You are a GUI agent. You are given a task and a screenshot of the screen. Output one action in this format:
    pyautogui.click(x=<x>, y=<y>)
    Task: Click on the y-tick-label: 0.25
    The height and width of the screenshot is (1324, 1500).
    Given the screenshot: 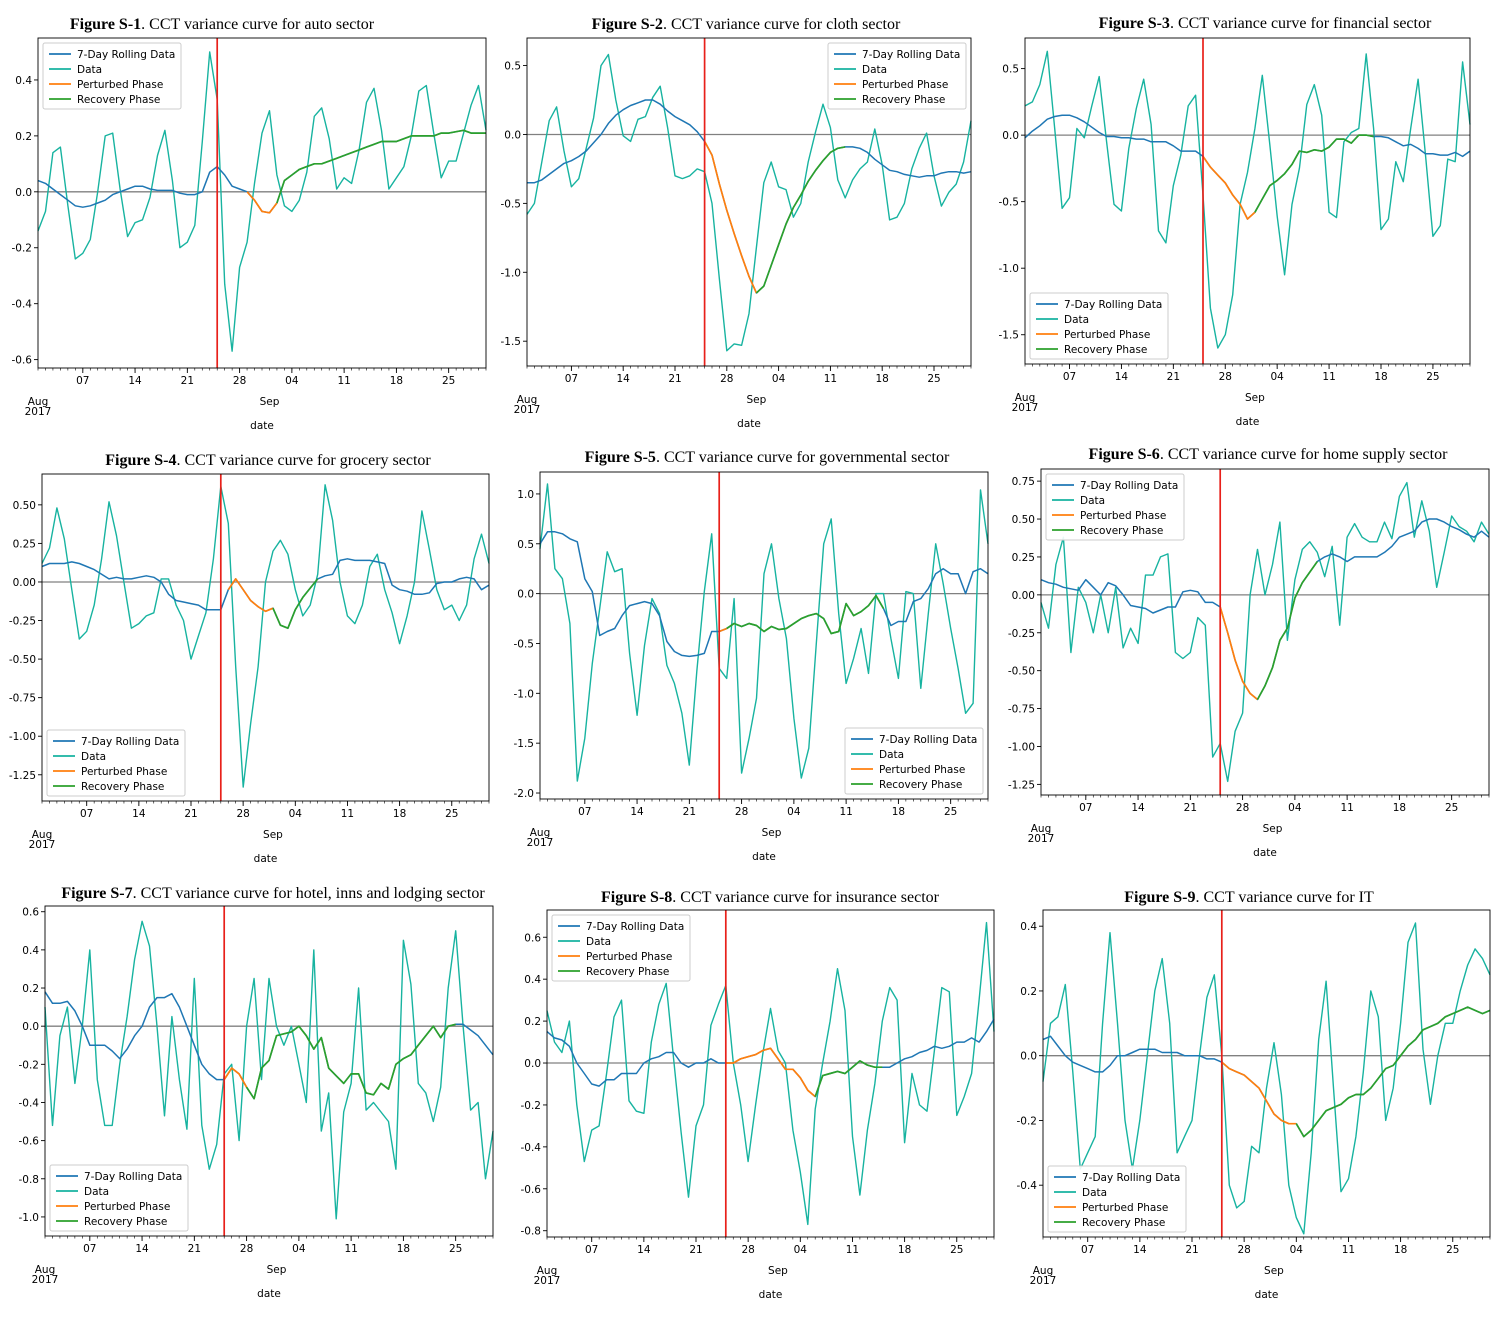 What is the action you would take?
    pyautogui.click(x=1023, y=558)
    